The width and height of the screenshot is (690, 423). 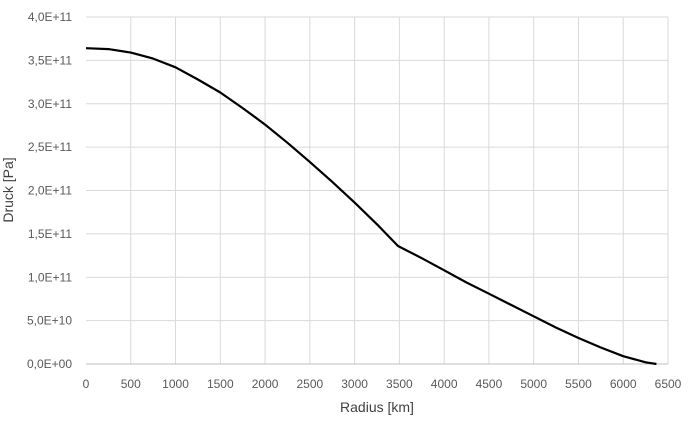 I want to click on x-tick-label: 1000, so click(x=175, y=384).